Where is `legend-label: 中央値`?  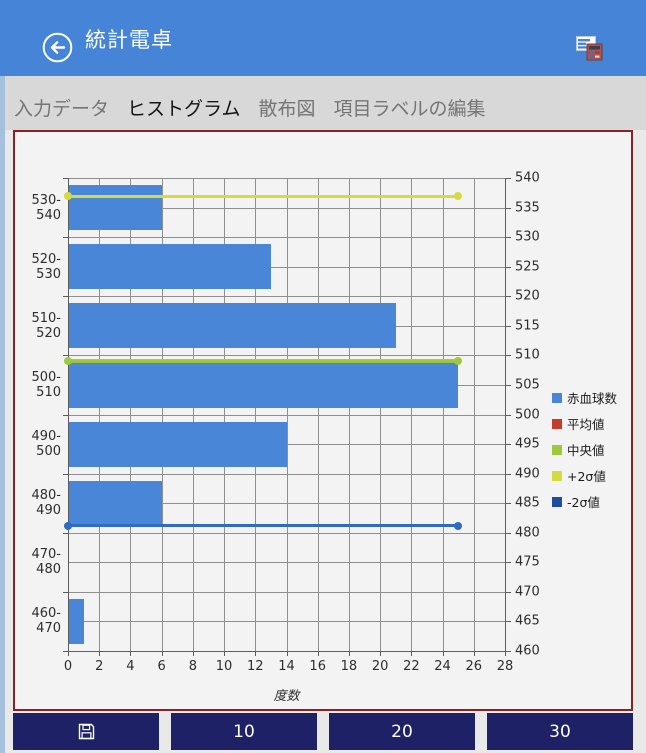 legend-label: 中央値 is located at coordinates (586, 450).